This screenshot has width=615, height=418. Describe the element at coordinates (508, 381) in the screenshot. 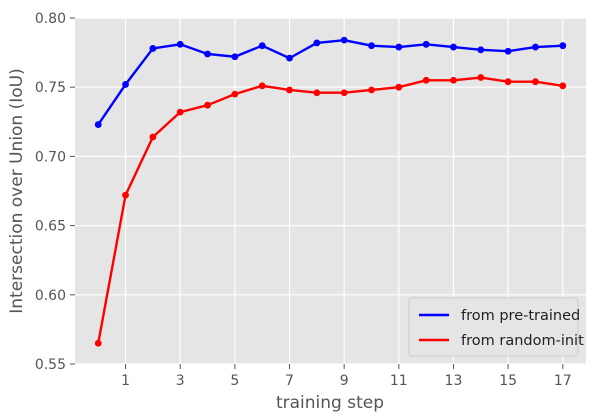

I see `x-tick-label: 15` at that location.